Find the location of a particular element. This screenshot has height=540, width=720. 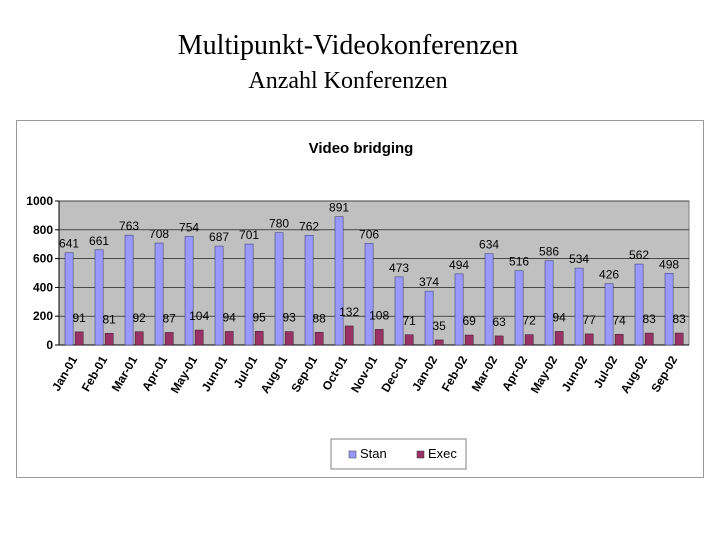

data-label-exec: 35 is located at coordinates (439, 326).